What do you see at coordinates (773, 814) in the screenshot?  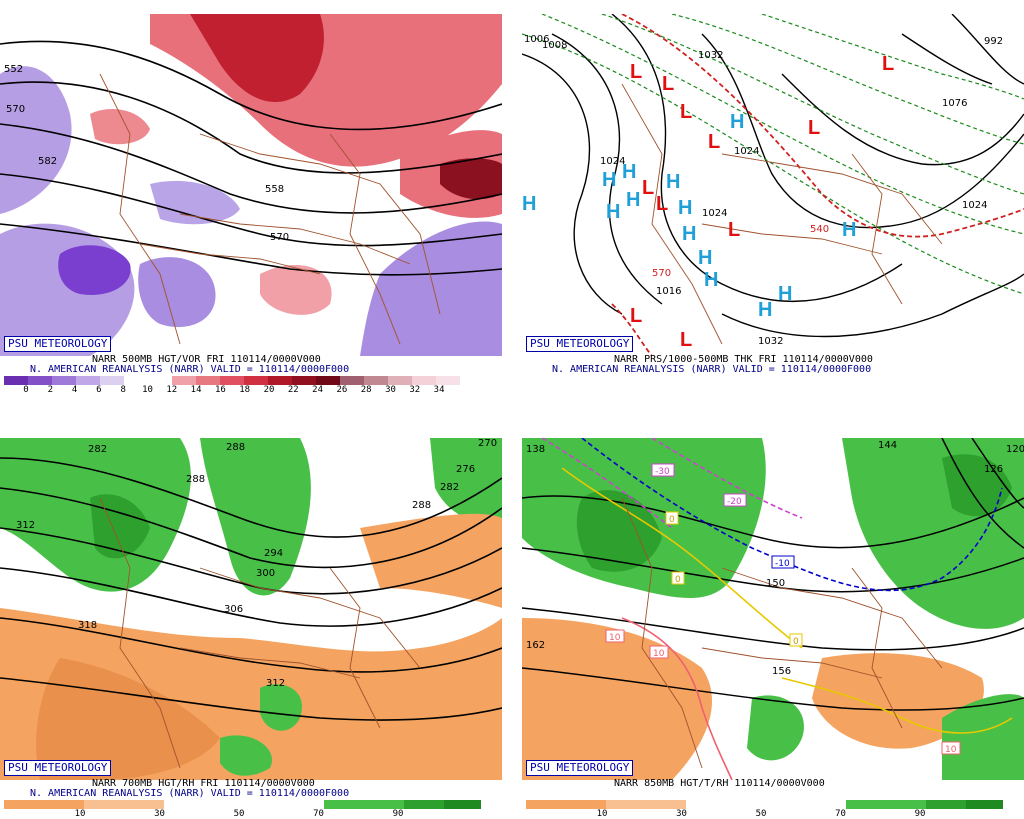 I see `colorbar-ticks: 10 30 50 70 90` at bounding box center [773, 814].